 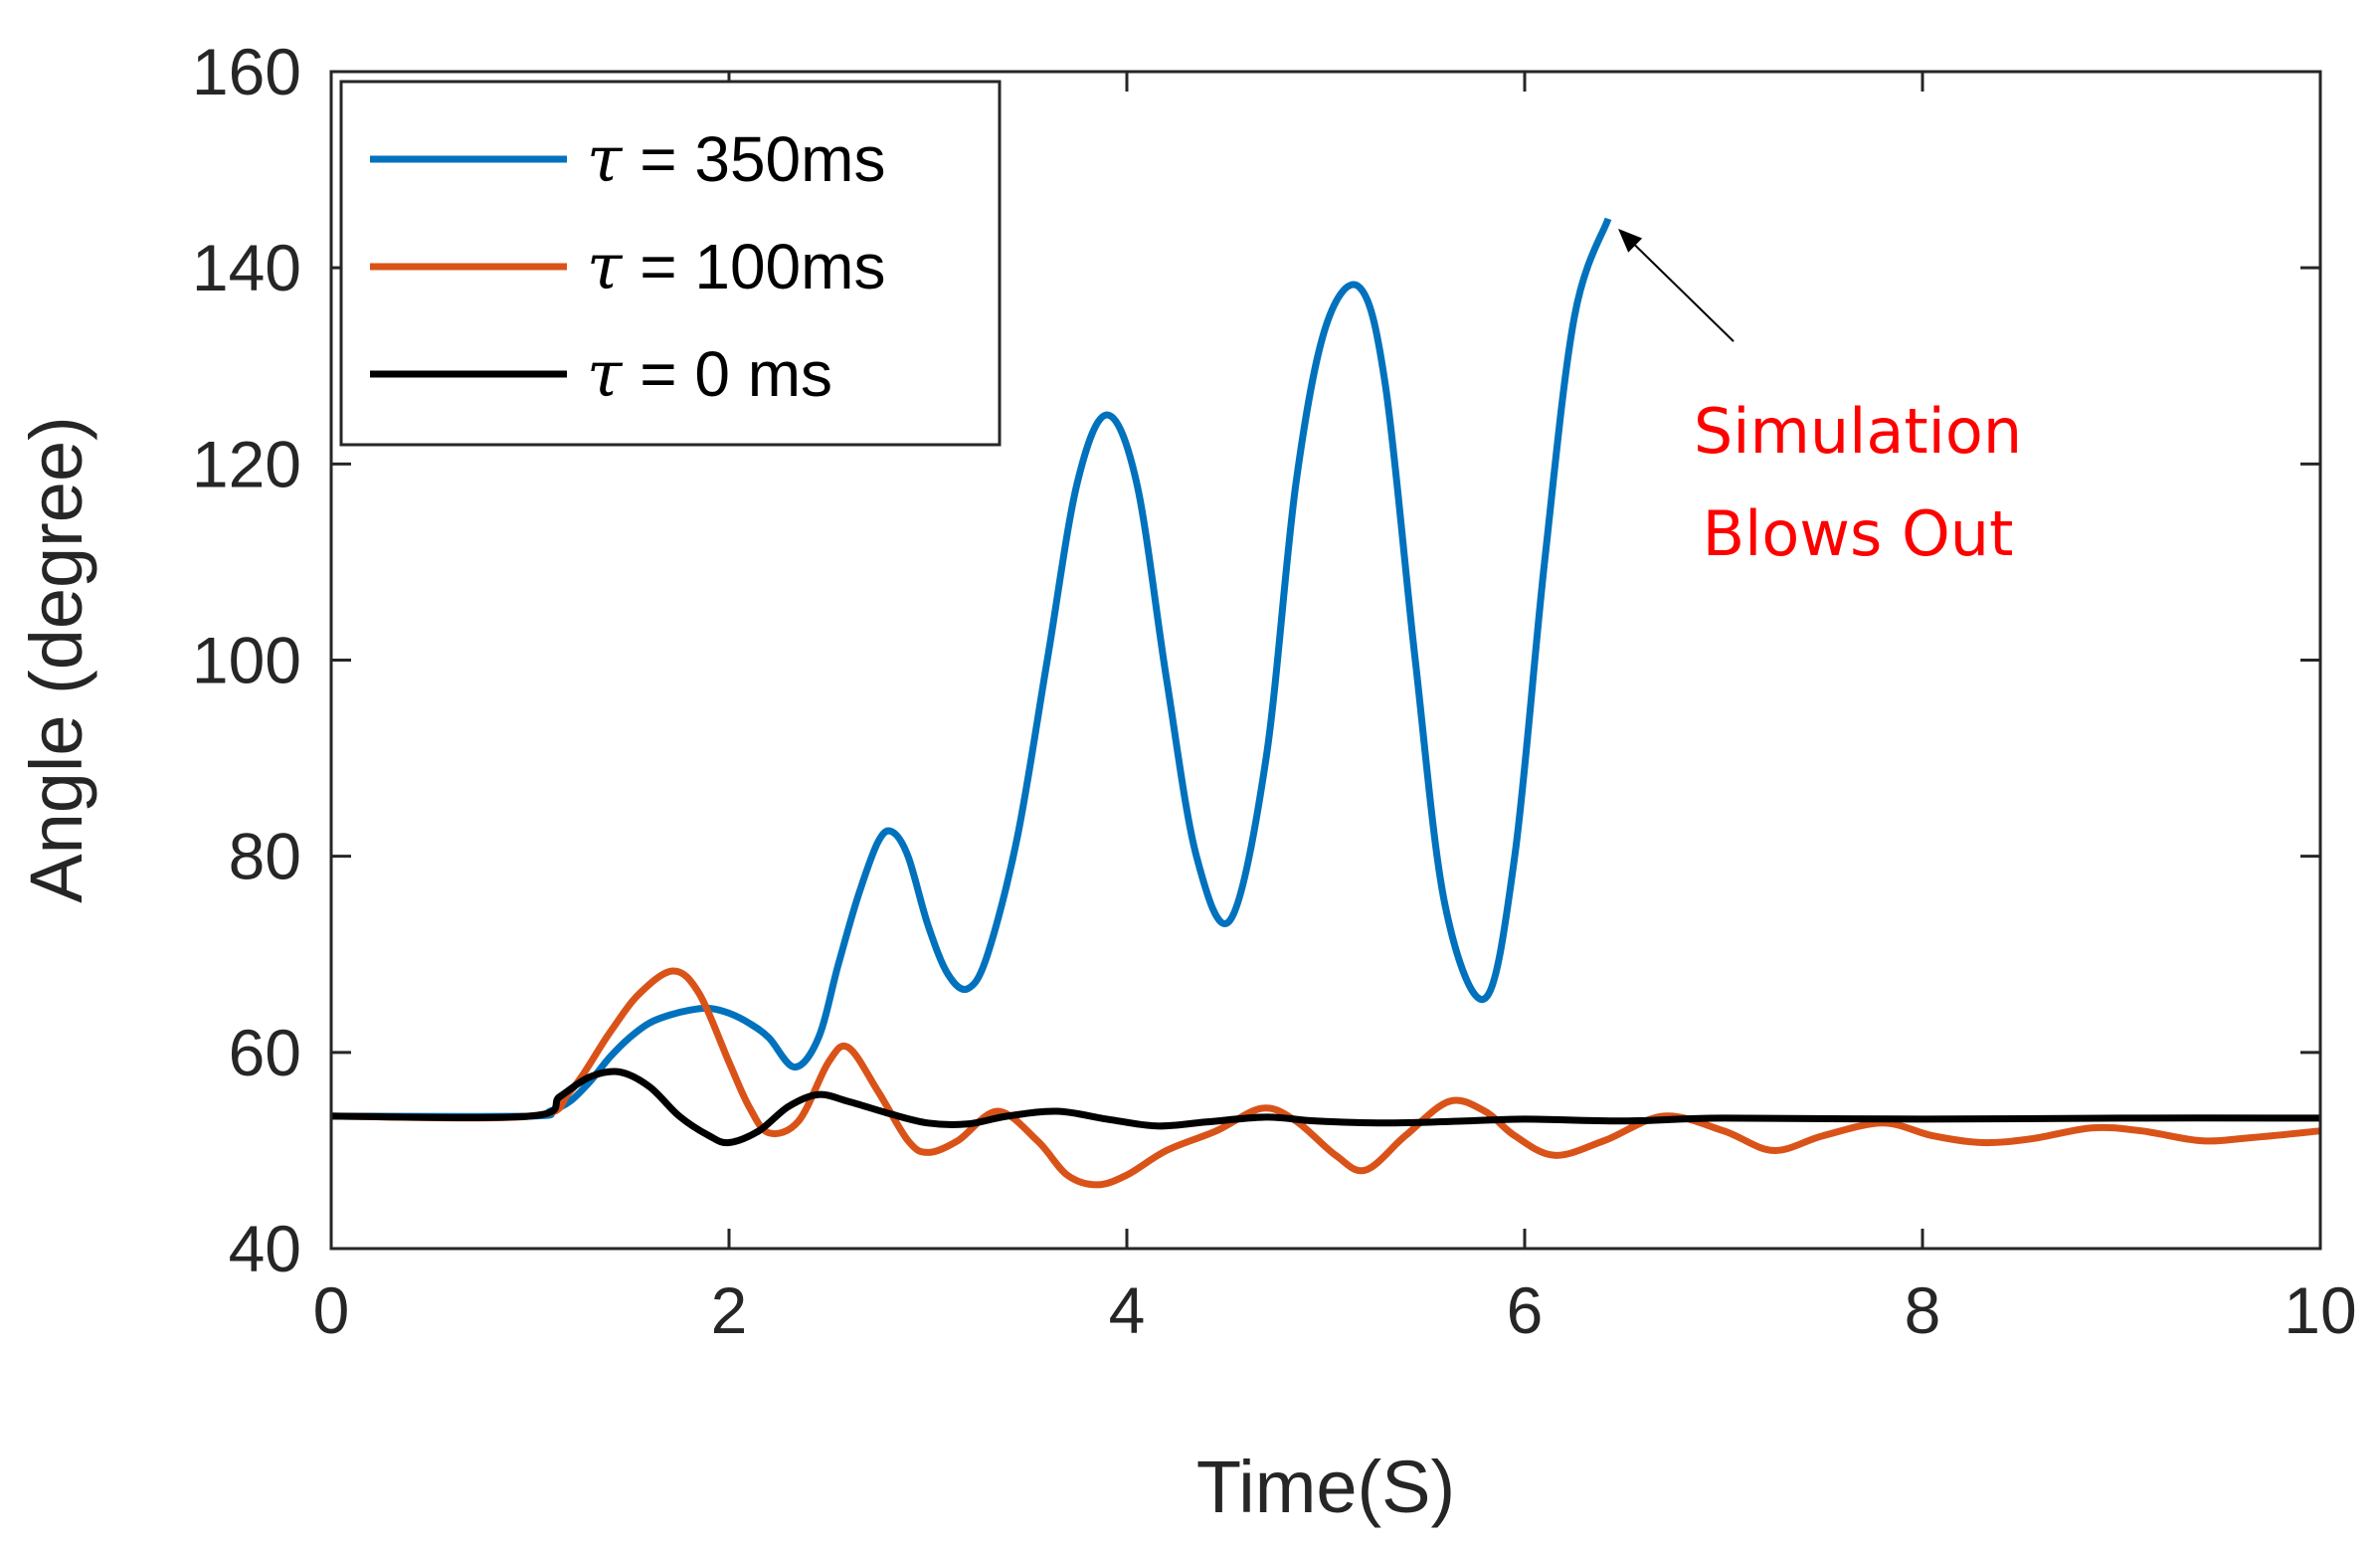 I want to click on y-axis-title: Angle (degree), so click(x=56, y=659).